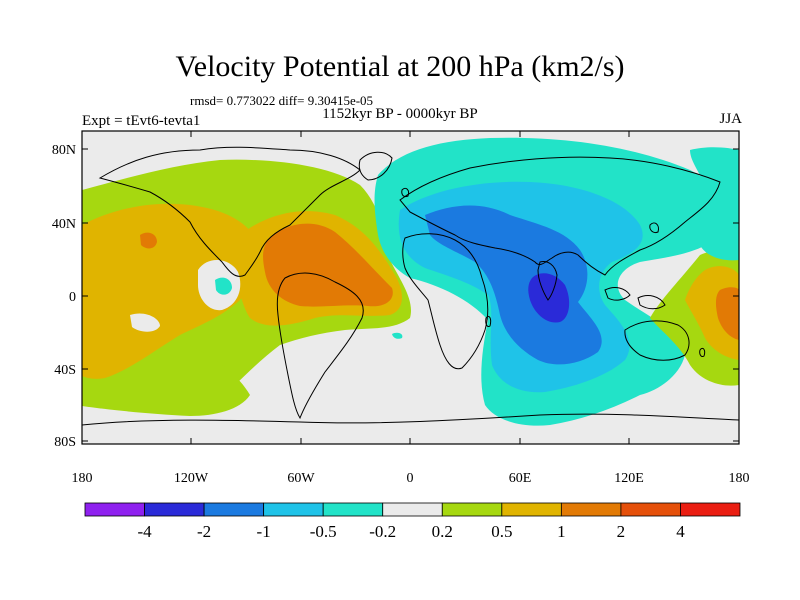  I want to click on lon-label: 60W, so click(301, 478).